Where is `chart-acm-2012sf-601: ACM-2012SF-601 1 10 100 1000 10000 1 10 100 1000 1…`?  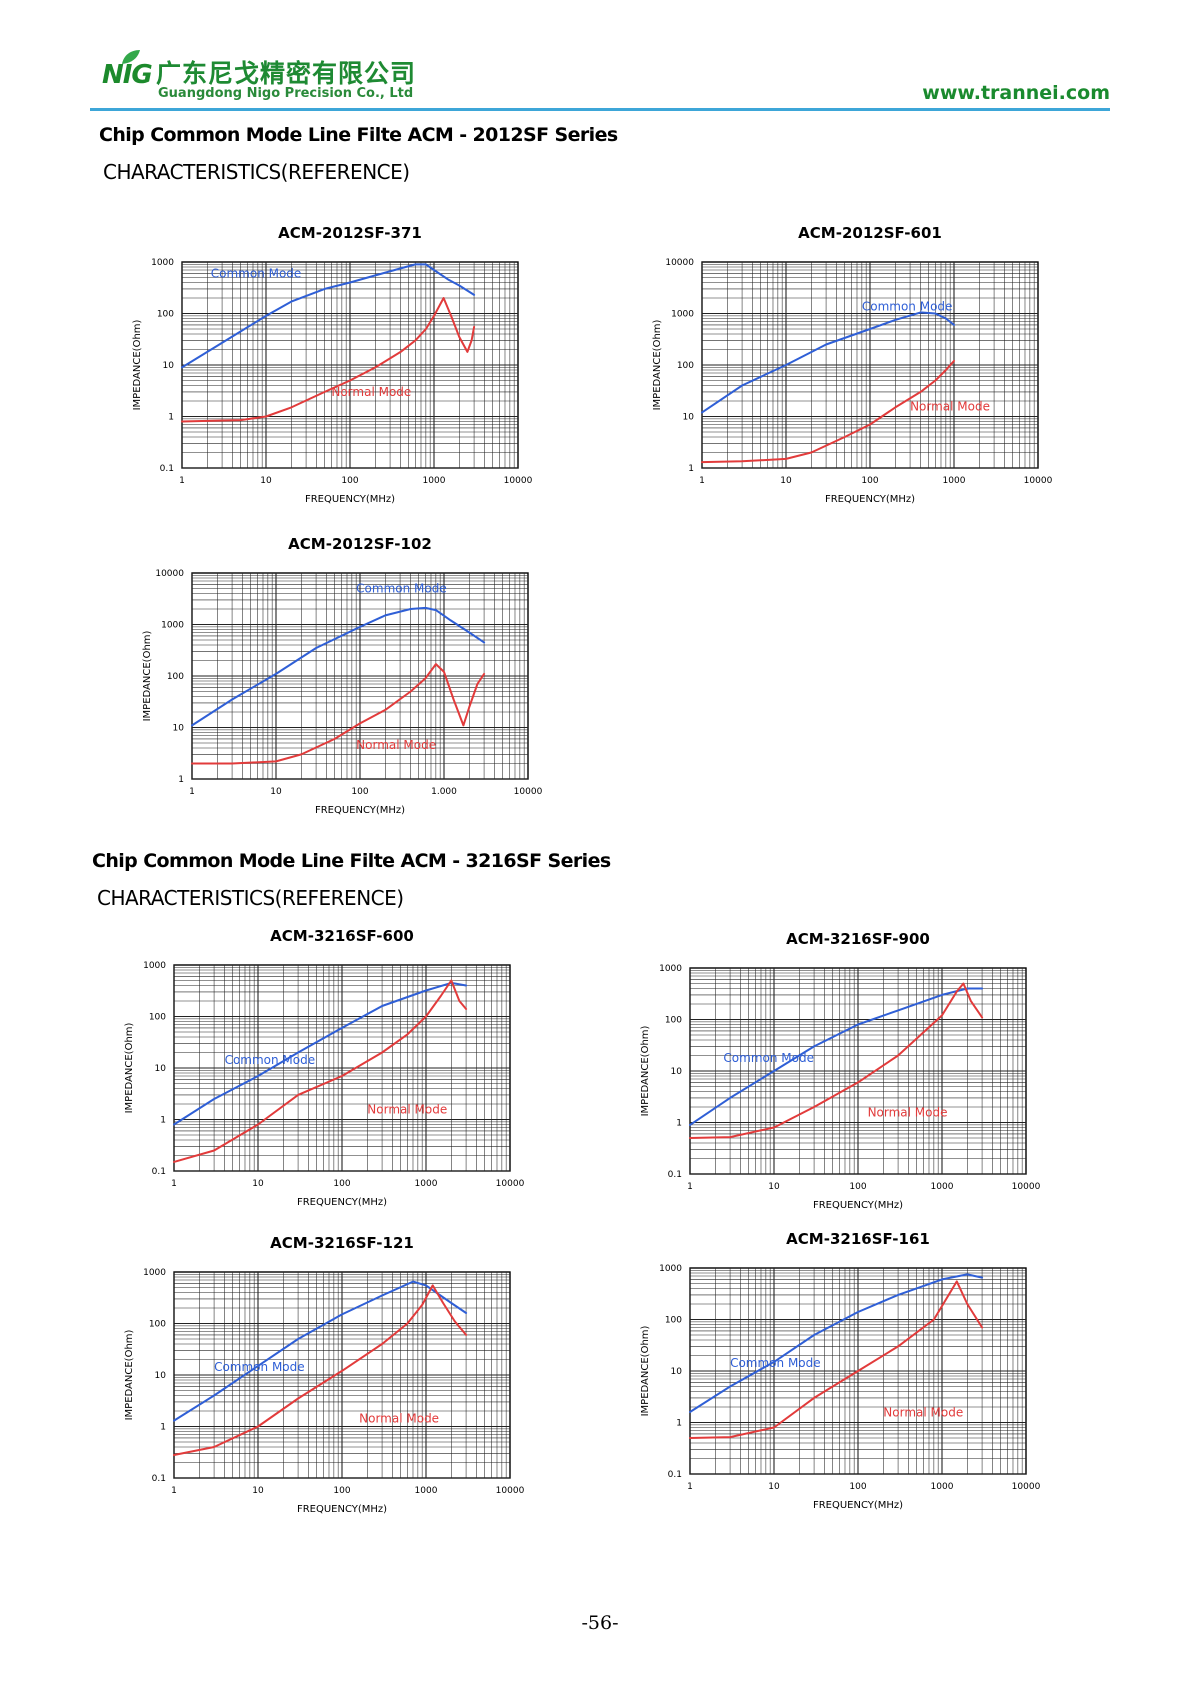 chart-acm-2012sf-601: ACM-2012SF-601 1 10 100 1000 10000 1 10 100 1000 1… is located at coordinates (850, 363).